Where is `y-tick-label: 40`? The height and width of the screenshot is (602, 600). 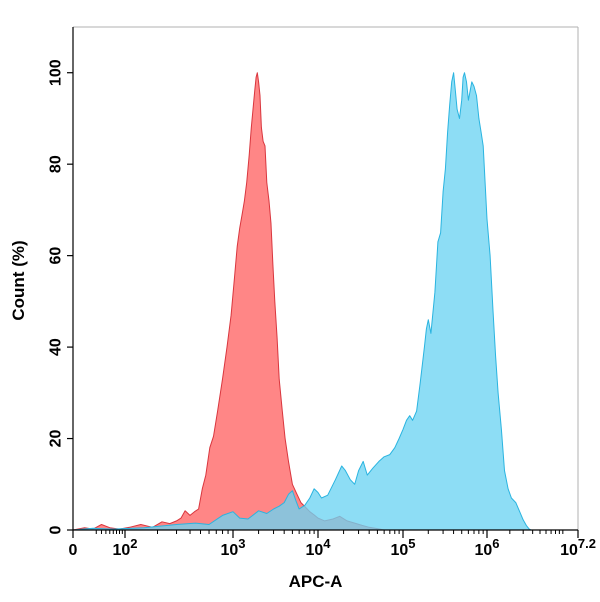
y-tick-label: 40 is located at coordinates (56, 347).